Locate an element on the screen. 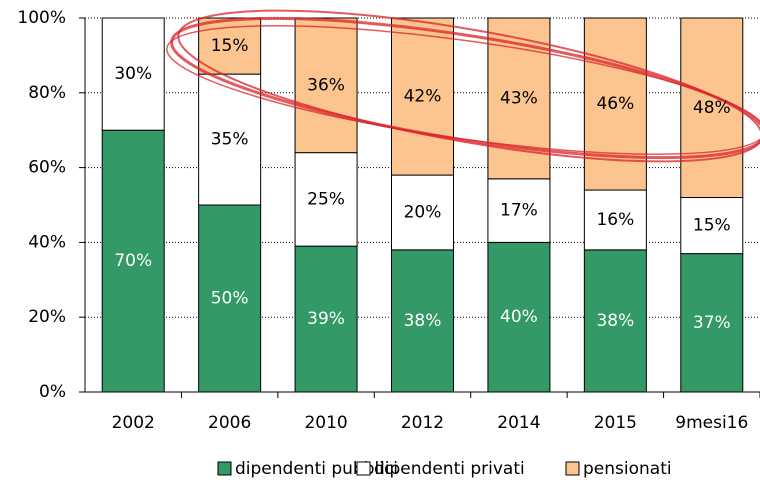 The image size is (760, 489). y-tick-label: 60% is located at coordinates (47, 168).